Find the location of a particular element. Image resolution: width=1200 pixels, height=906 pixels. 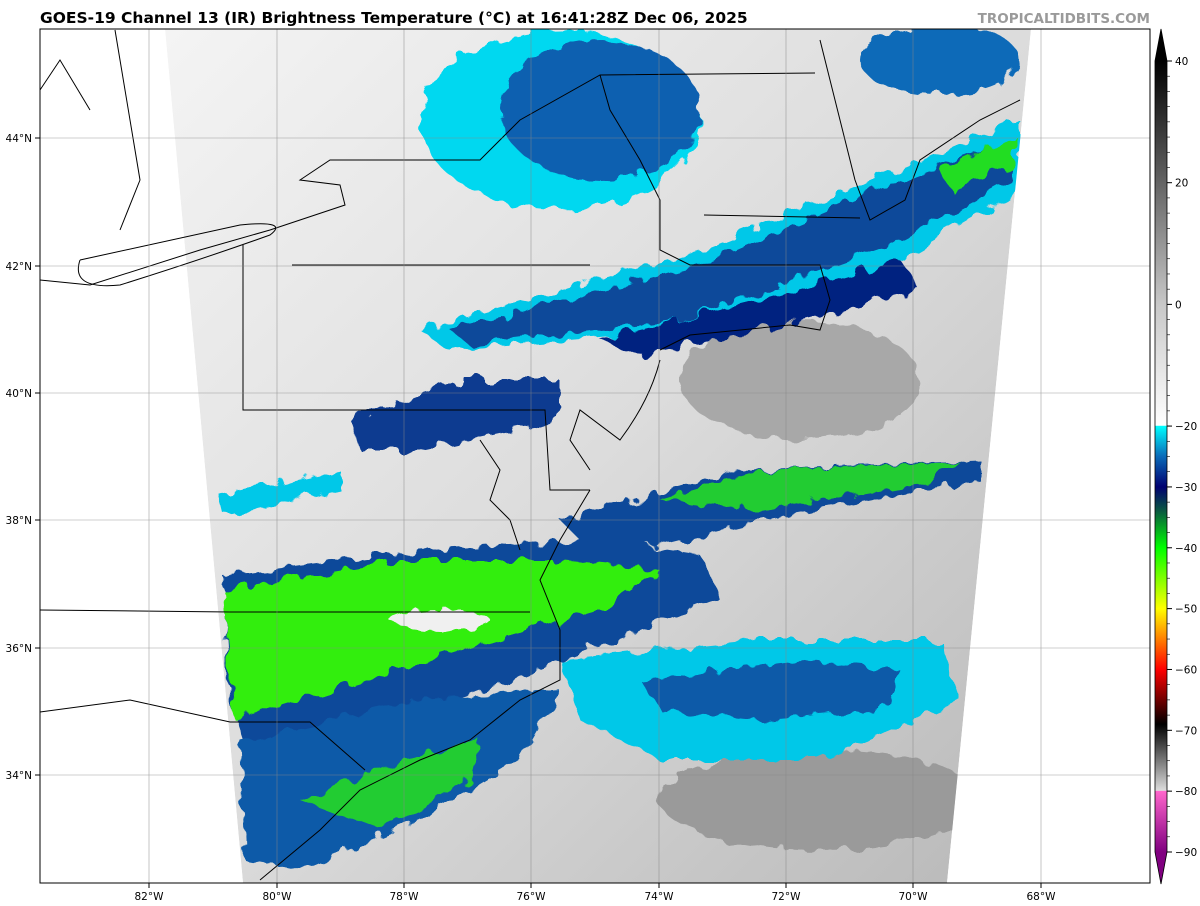

colorbar-label: −90 is located at coordinates (1186, 853).